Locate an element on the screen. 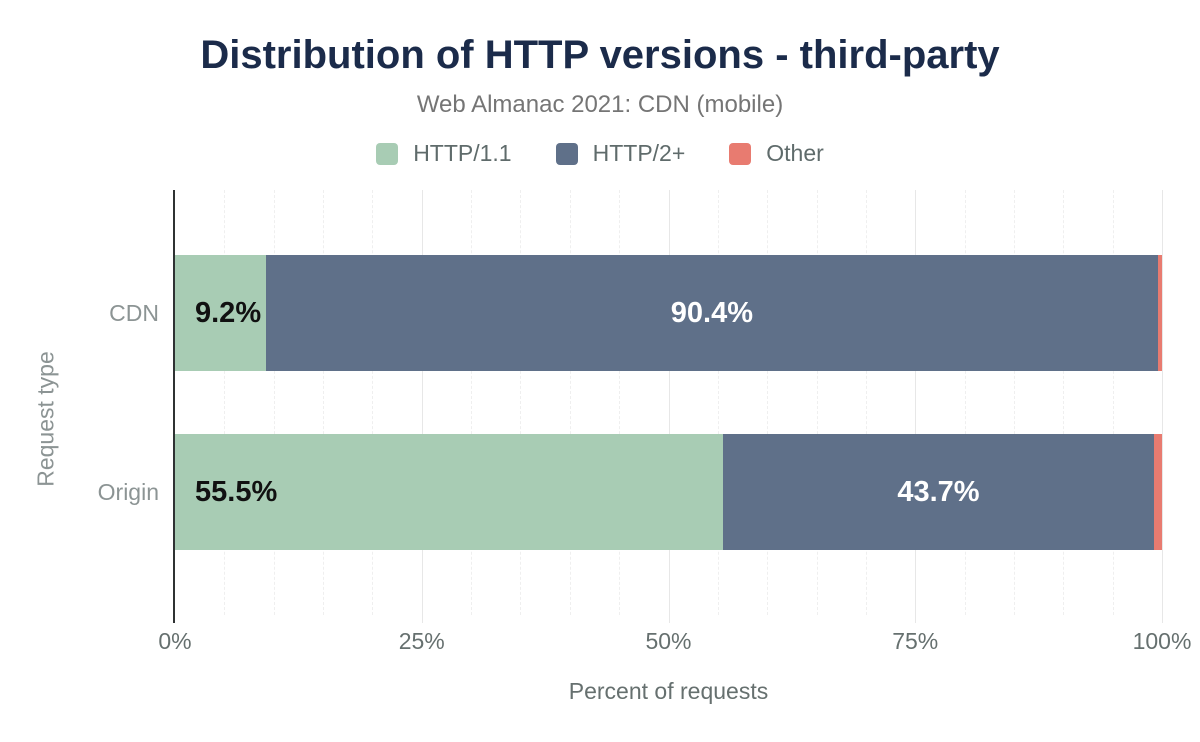  data-label: 90.4% is located at coordinates (712, 312).